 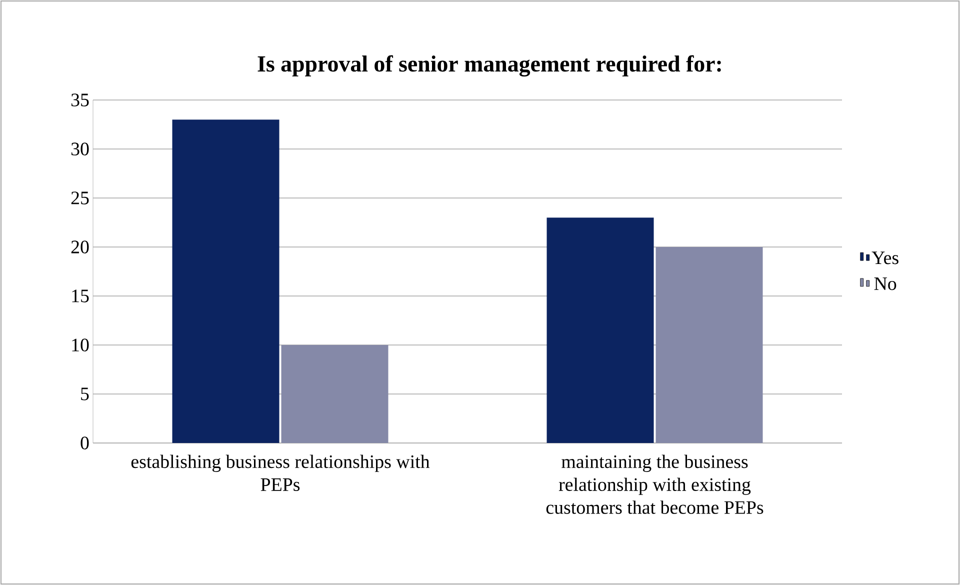 I want to click on y-tick-label: 15, so click(x=80, y=296).